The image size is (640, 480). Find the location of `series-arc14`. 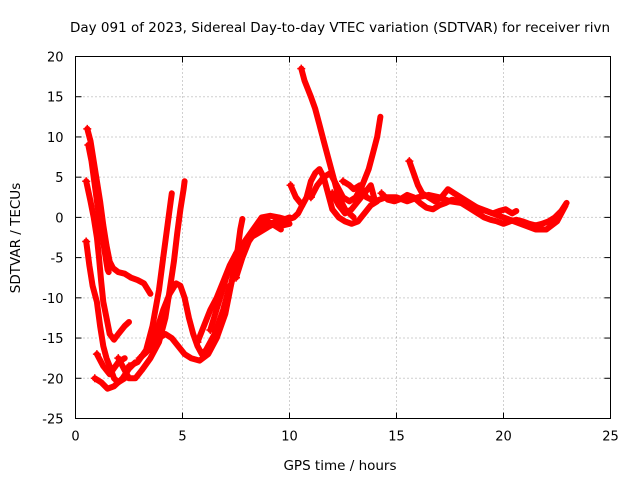

series-arc14 is located at coordinates (258, 249).